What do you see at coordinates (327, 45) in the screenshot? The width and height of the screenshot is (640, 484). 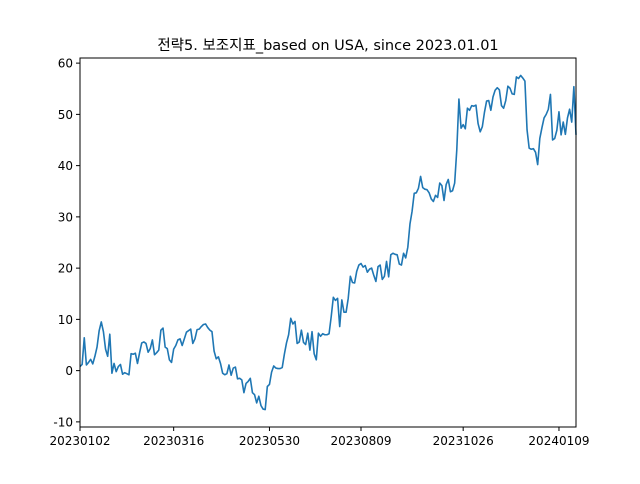 I see `chart-title: 전략5. 보조지표_based on USA, since 2023.01.01` at bounding box center [327, 45].